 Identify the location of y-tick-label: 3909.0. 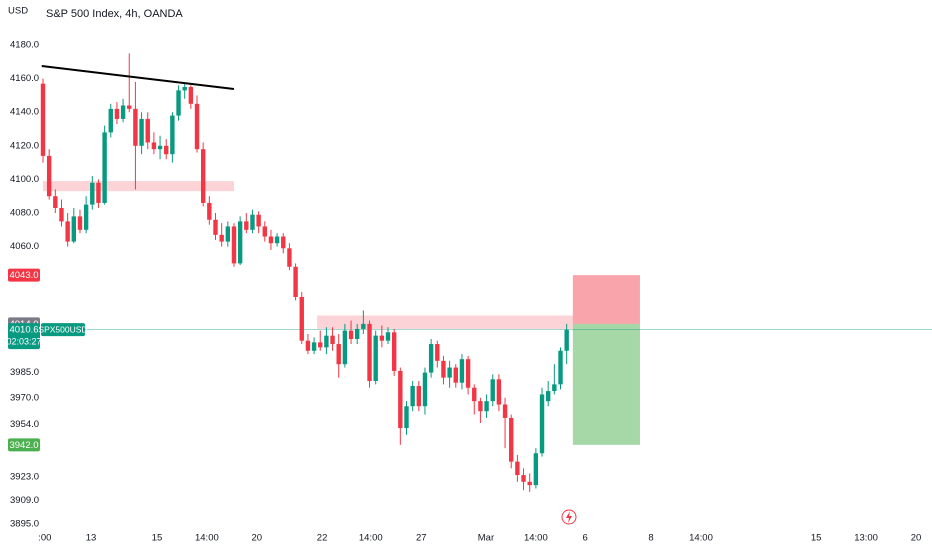
(24, 500).